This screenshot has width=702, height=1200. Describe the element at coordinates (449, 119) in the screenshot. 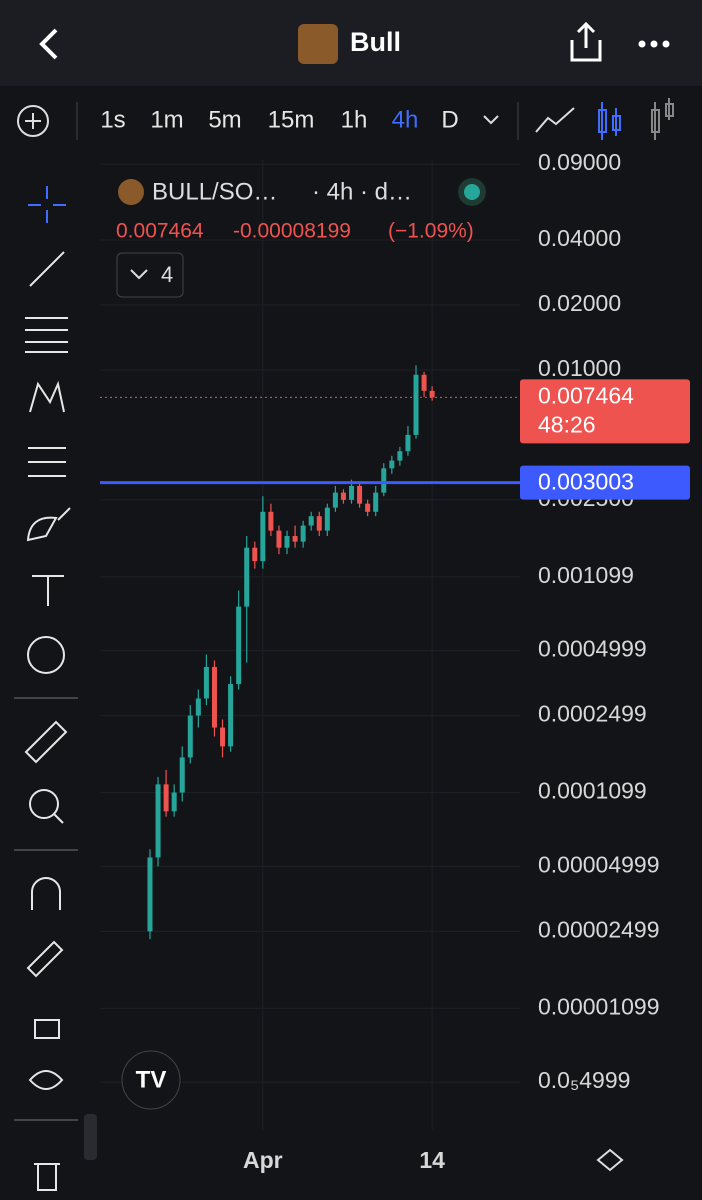

I see `timeframe-button: D` at that location.